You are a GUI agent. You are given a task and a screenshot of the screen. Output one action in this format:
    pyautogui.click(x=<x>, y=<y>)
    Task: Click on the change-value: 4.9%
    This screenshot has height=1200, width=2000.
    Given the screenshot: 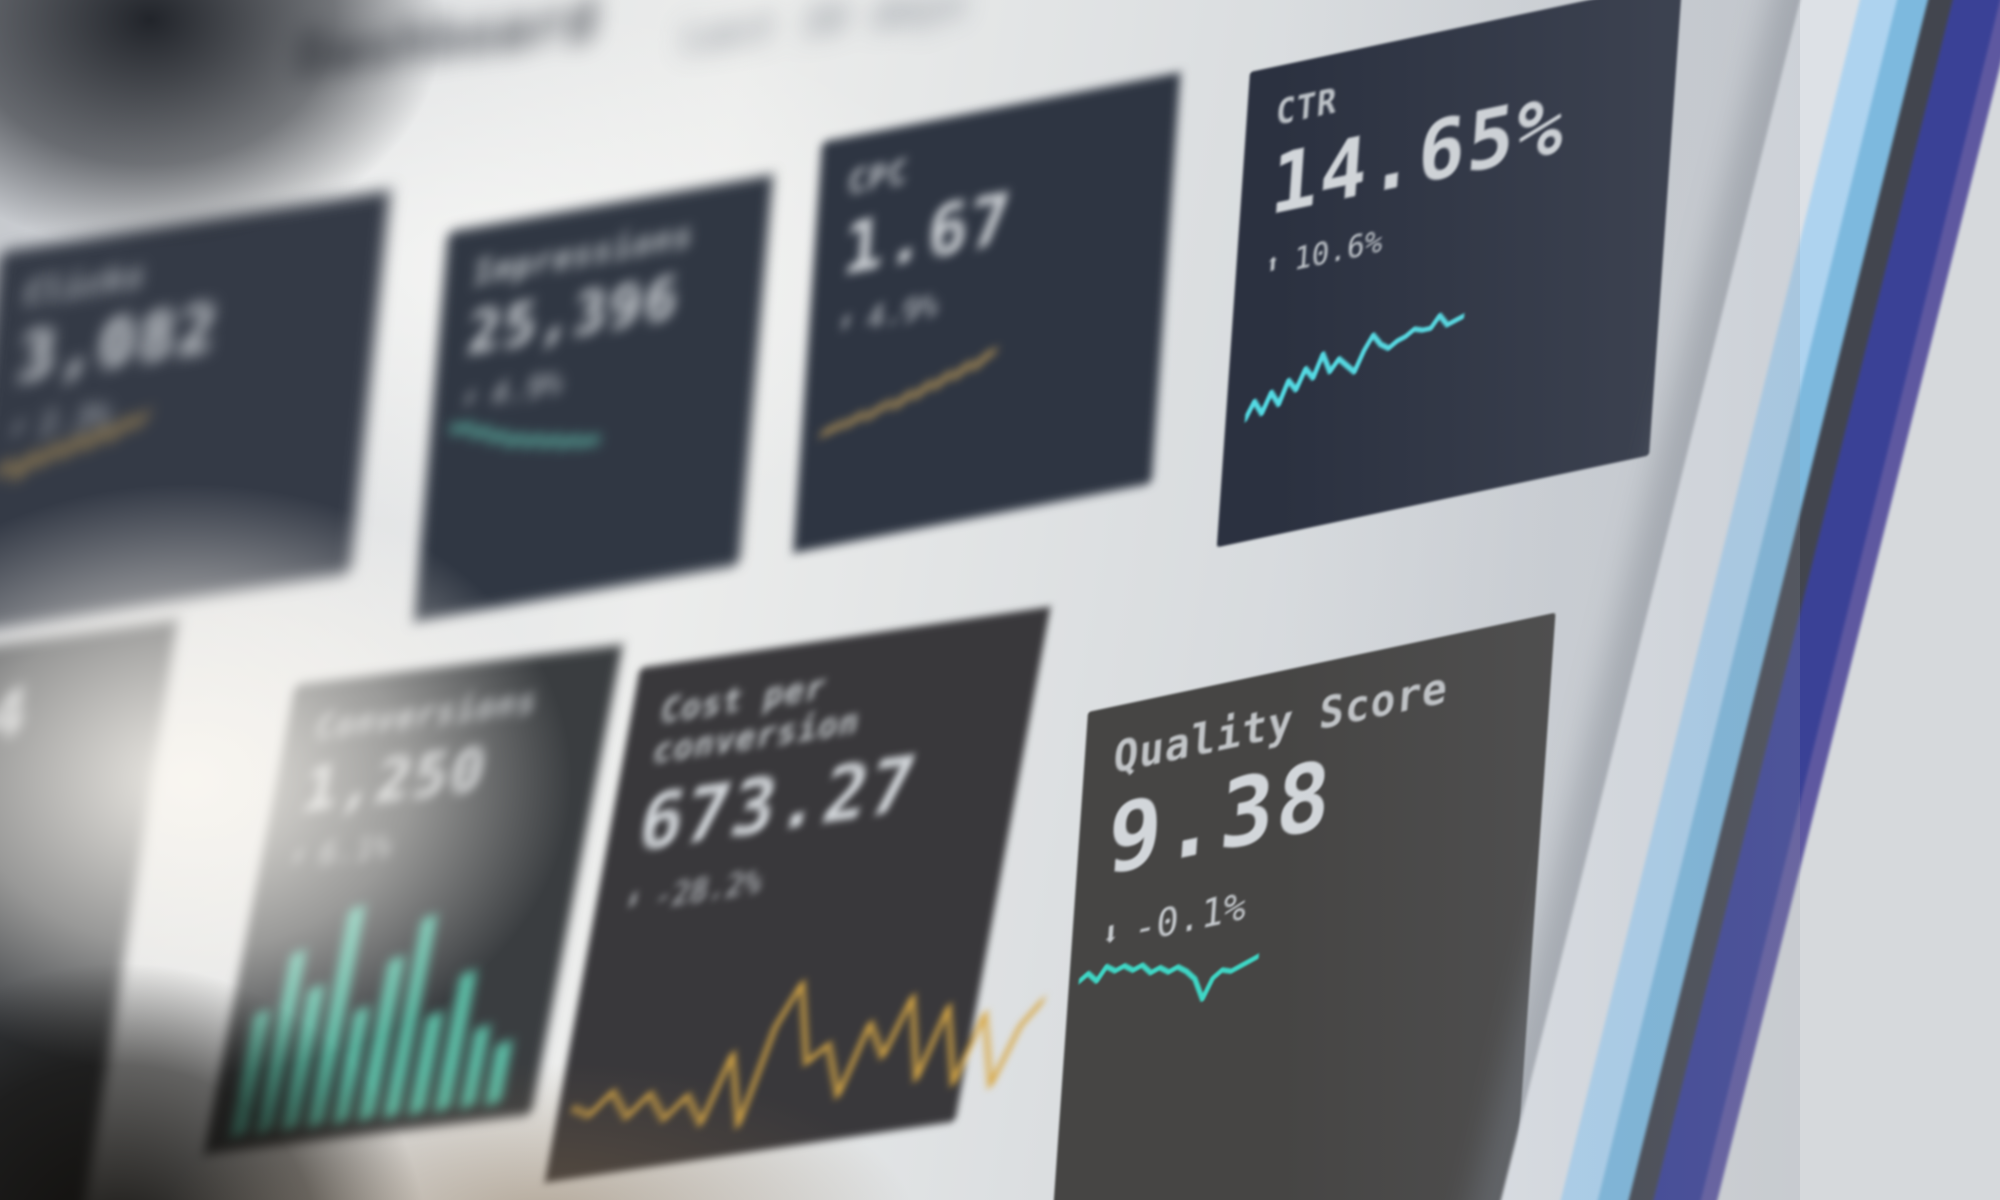 What is the action you would take?
    pyautogui.click(x=902, y=312)
    